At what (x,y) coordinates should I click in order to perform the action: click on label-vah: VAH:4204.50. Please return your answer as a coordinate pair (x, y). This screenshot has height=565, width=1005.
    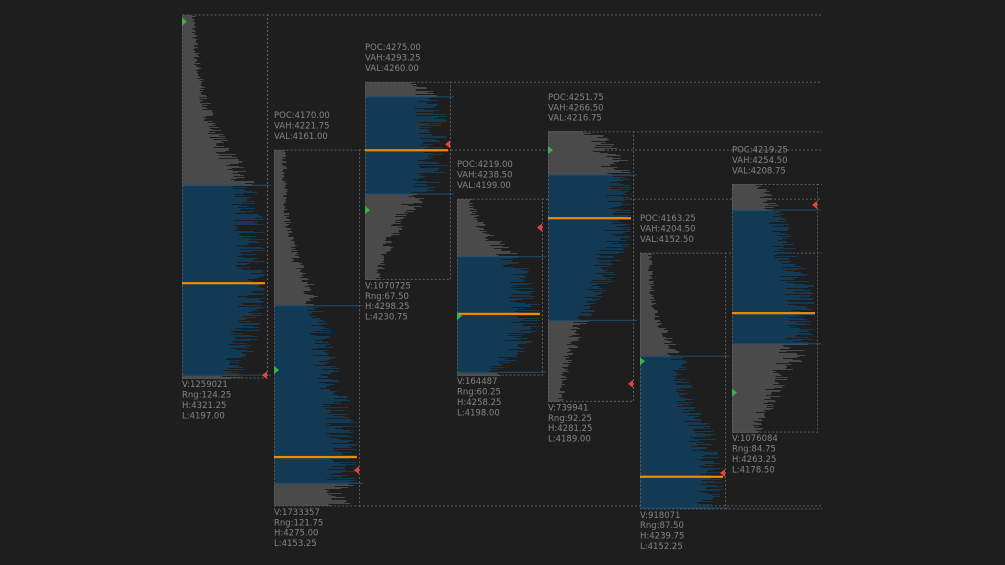
    Looking at the image, I should click on (668, 230).